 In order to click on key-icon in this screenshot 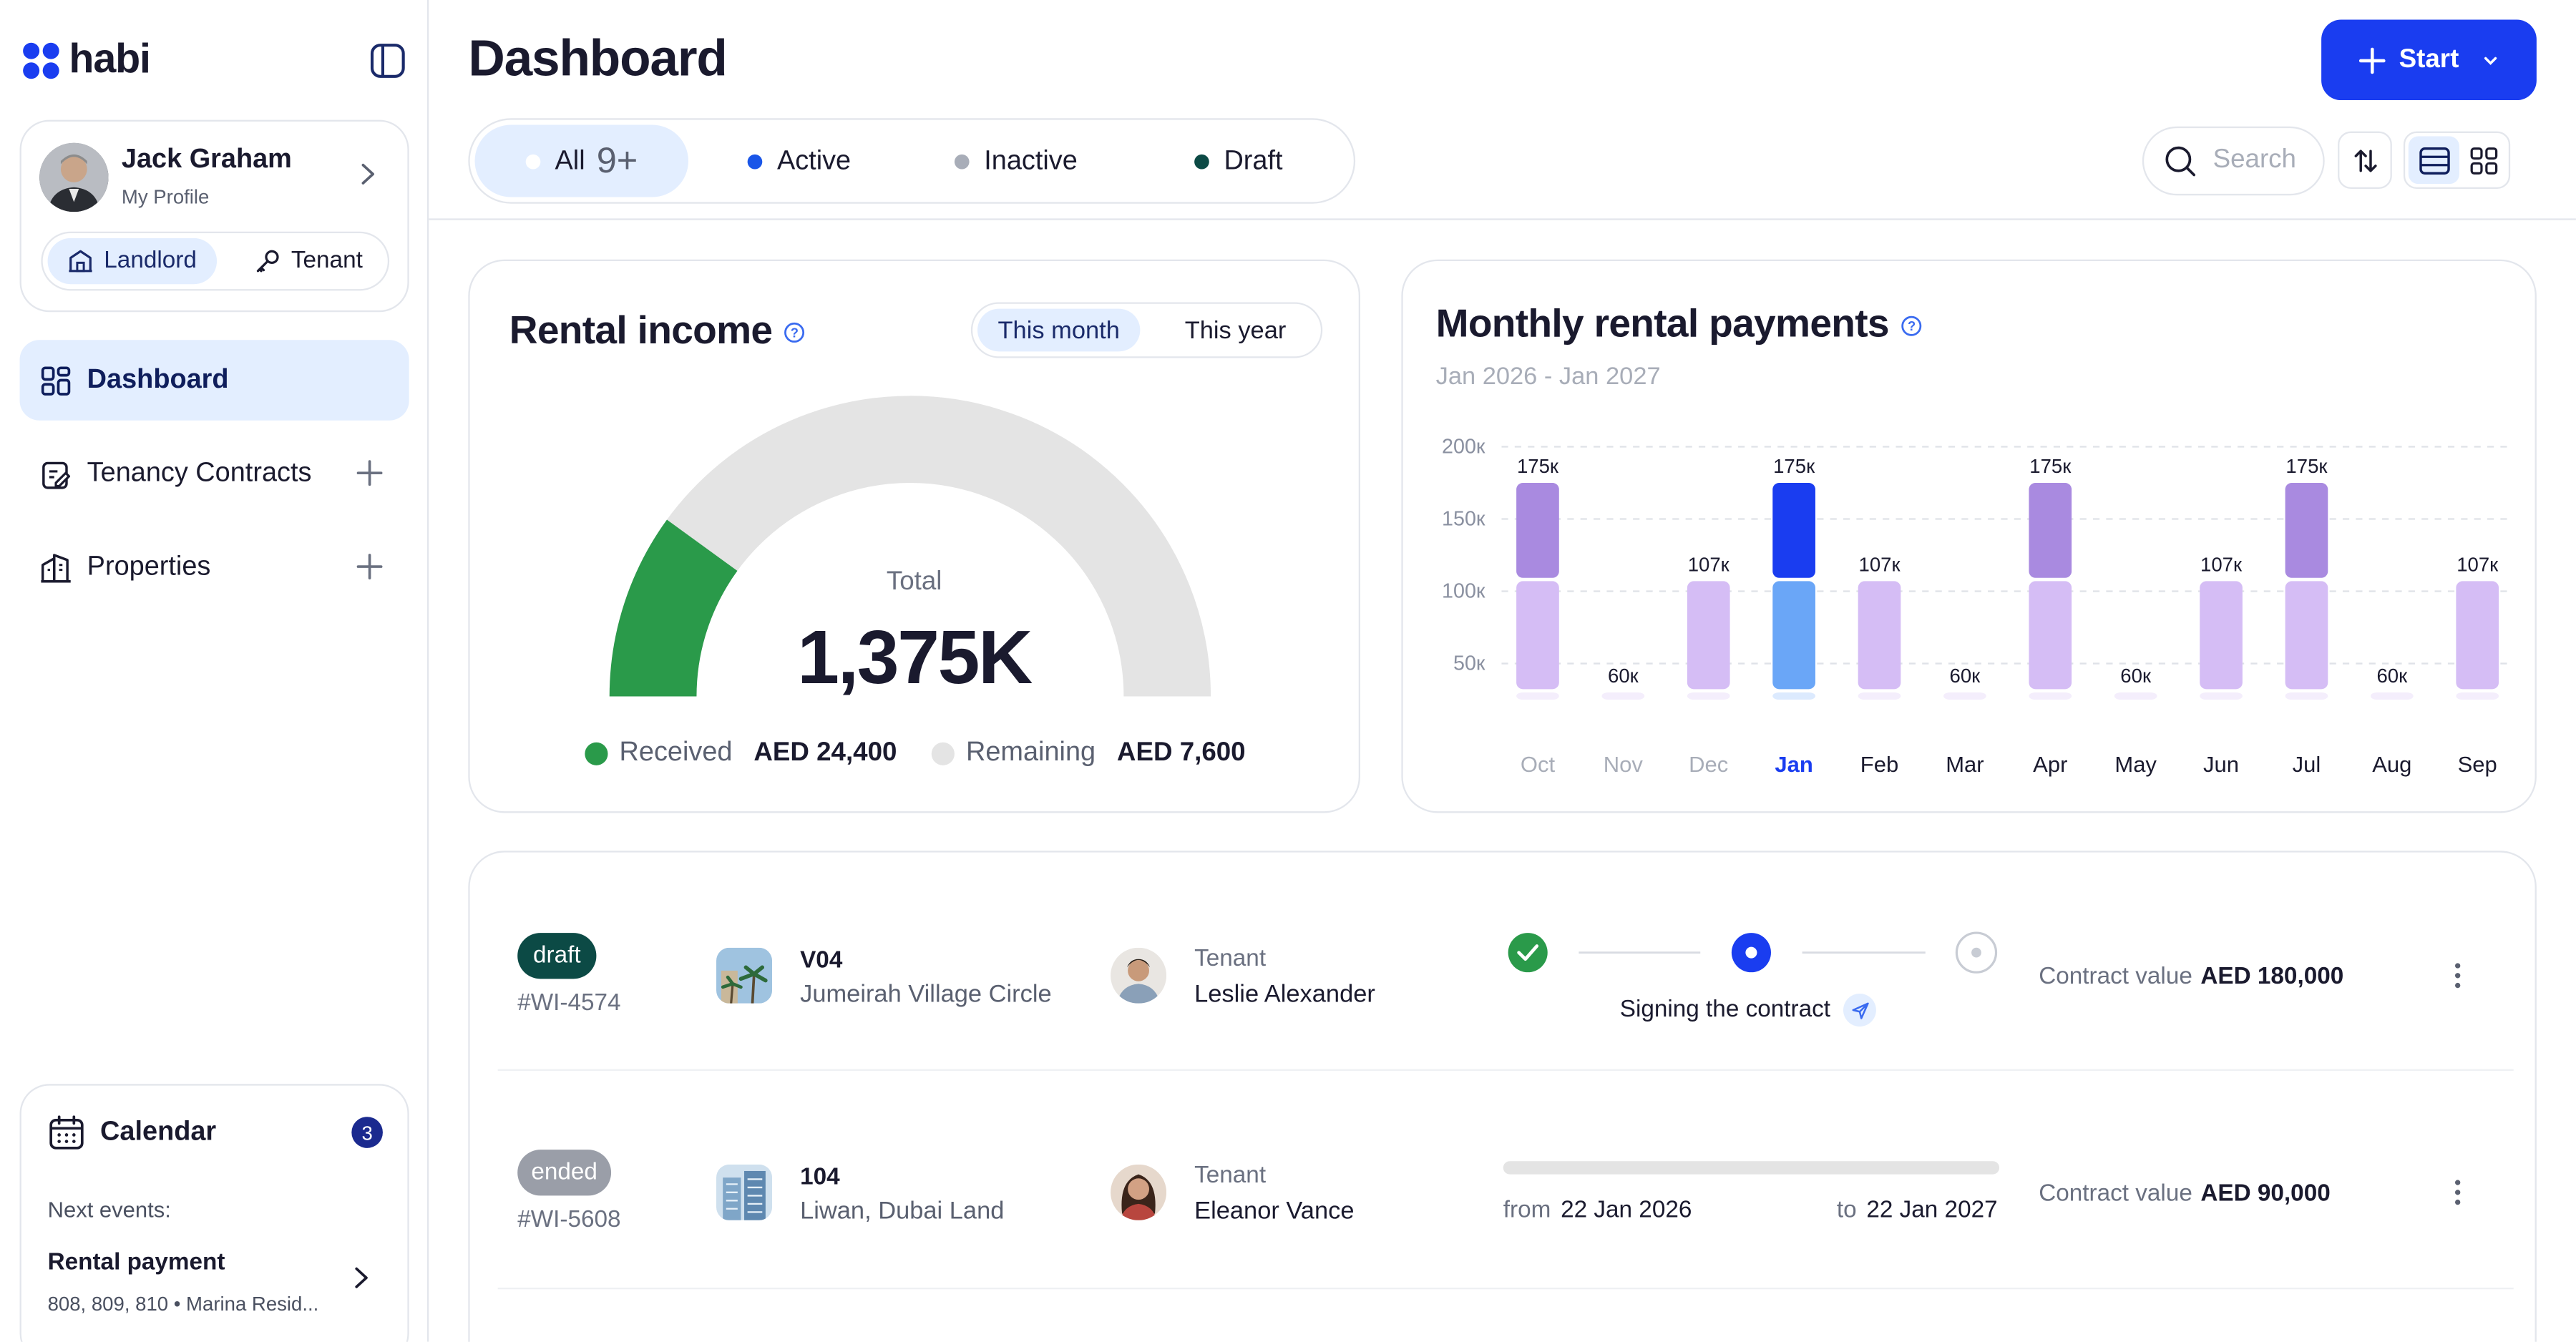, I will do `click(268, 261)`.